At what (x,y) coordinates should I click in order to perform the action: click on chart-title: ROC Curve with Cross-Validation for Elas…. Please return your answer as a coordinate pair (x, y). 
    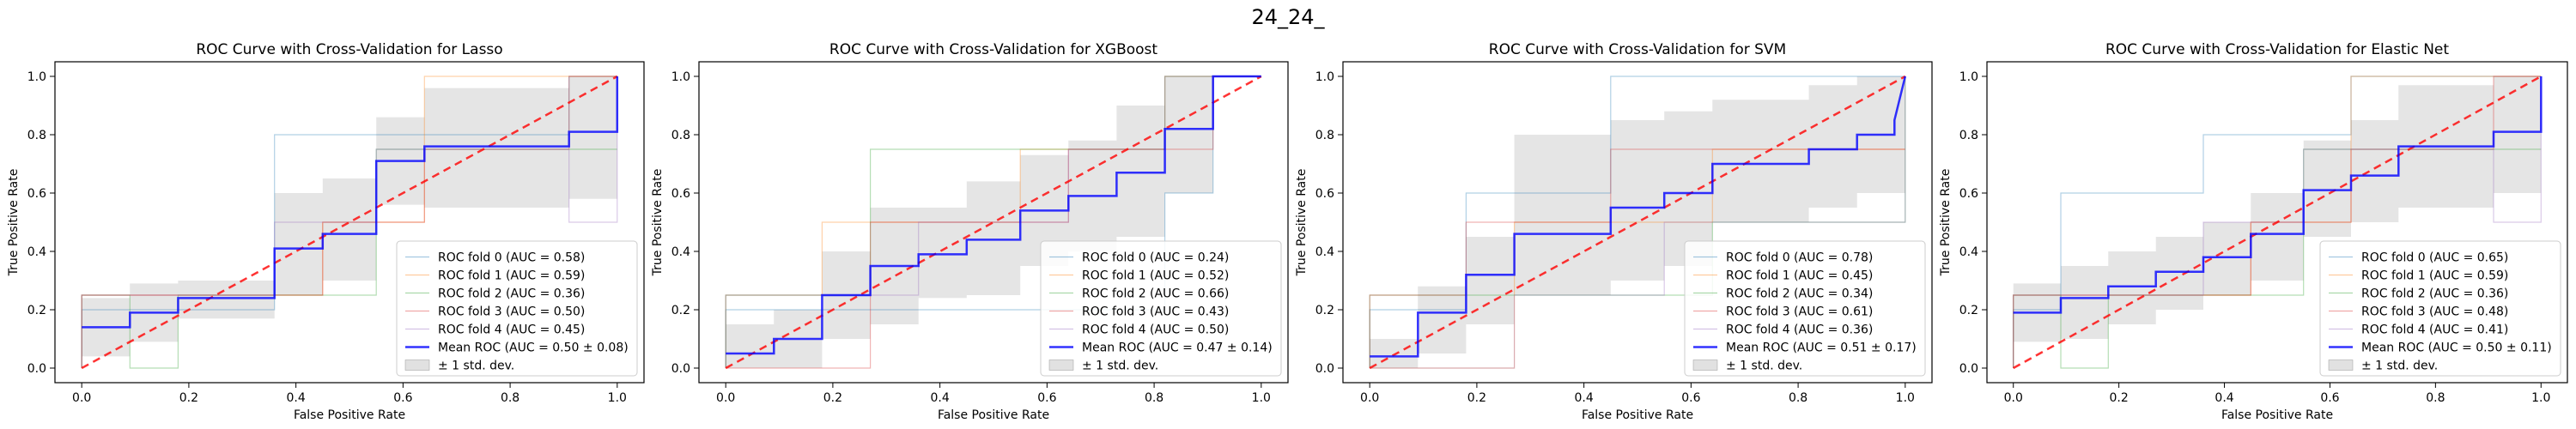
    Looking at the image, I should click on (2277, 49).